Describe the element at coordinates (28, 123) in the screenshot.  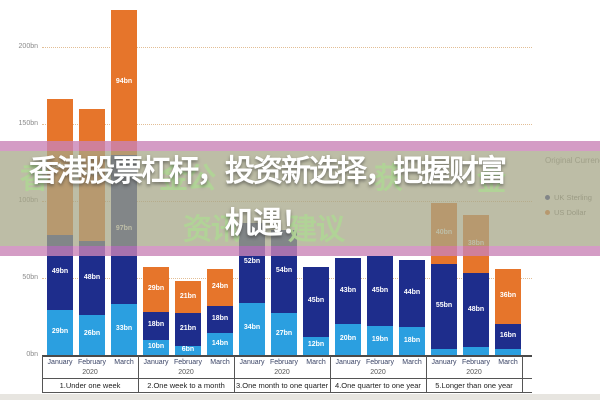
I see `y-axis-tick-label: 150bn` at that location.